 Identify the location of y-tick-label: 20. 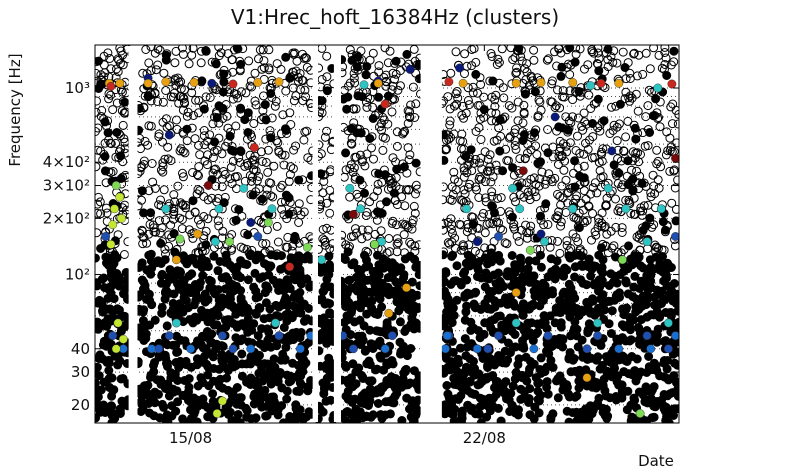
(80, 405).